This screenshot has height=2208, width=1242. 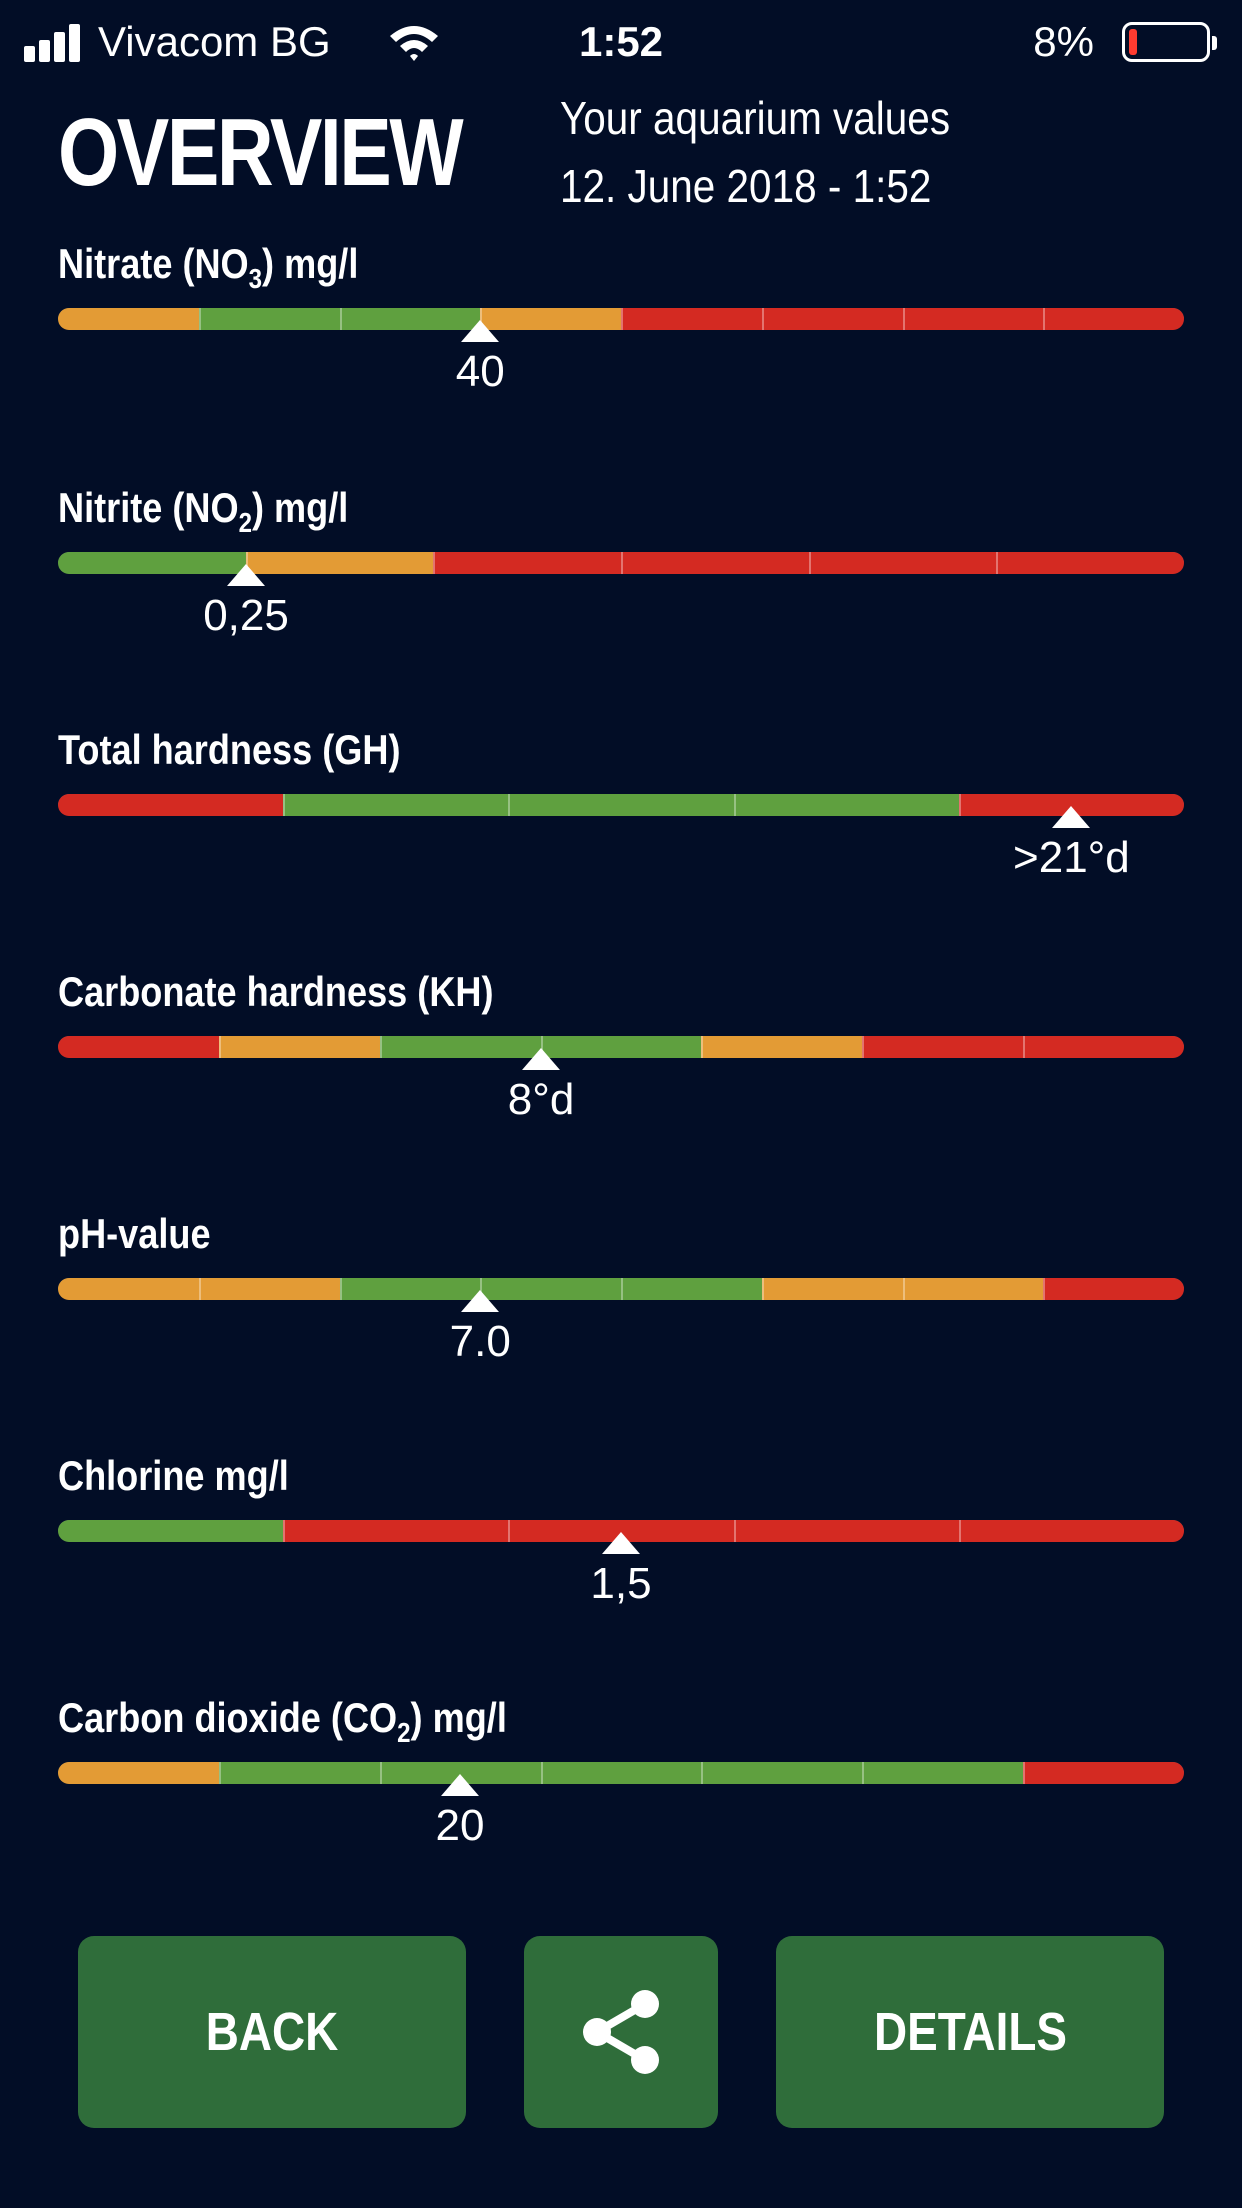 I want to click on parameter-value: >21°d, so click(x=1071, y=857).